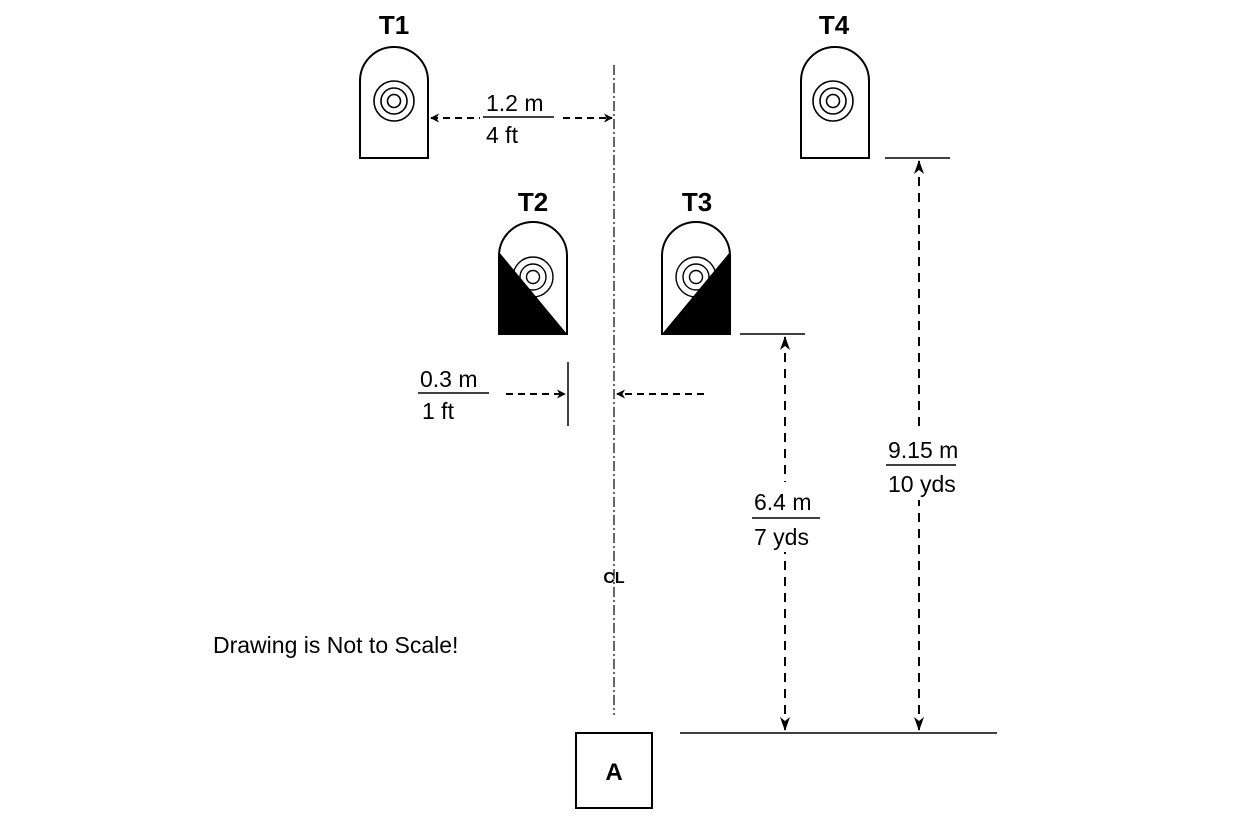 Image resolution: width=1245 pixels, height=826 pixels. What do you see at coordinates (835, 102) in the screenshot?
I see `target-t4` at bounding box center [835, 102].